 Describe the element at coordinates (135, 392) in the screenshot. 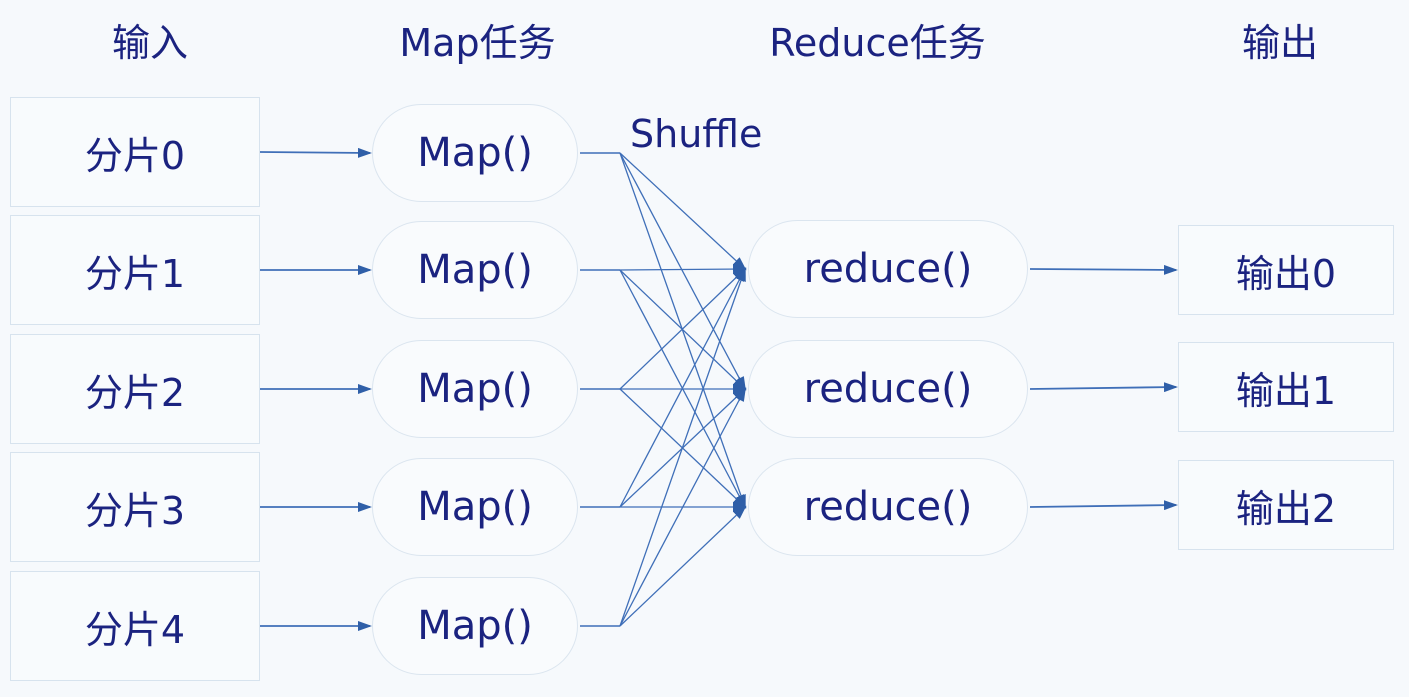

I see `input-split-label: 分片2` at that location.